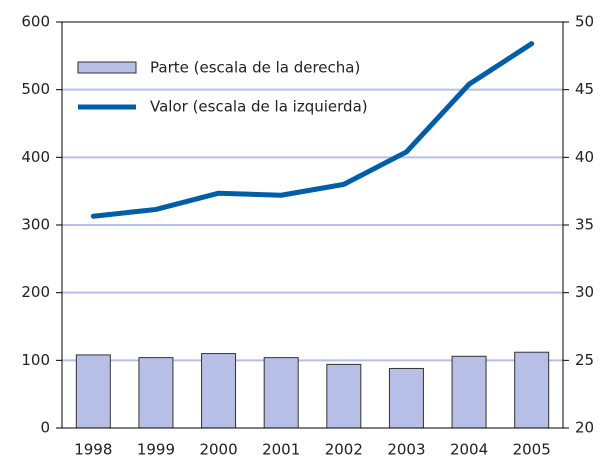 Image resolution: width=601 pixels, height=463 pixels. What do you see at coordinates (45, 428) in the screenshot?
I see `y-tick-label: 0` at bounding box center [45, 428].